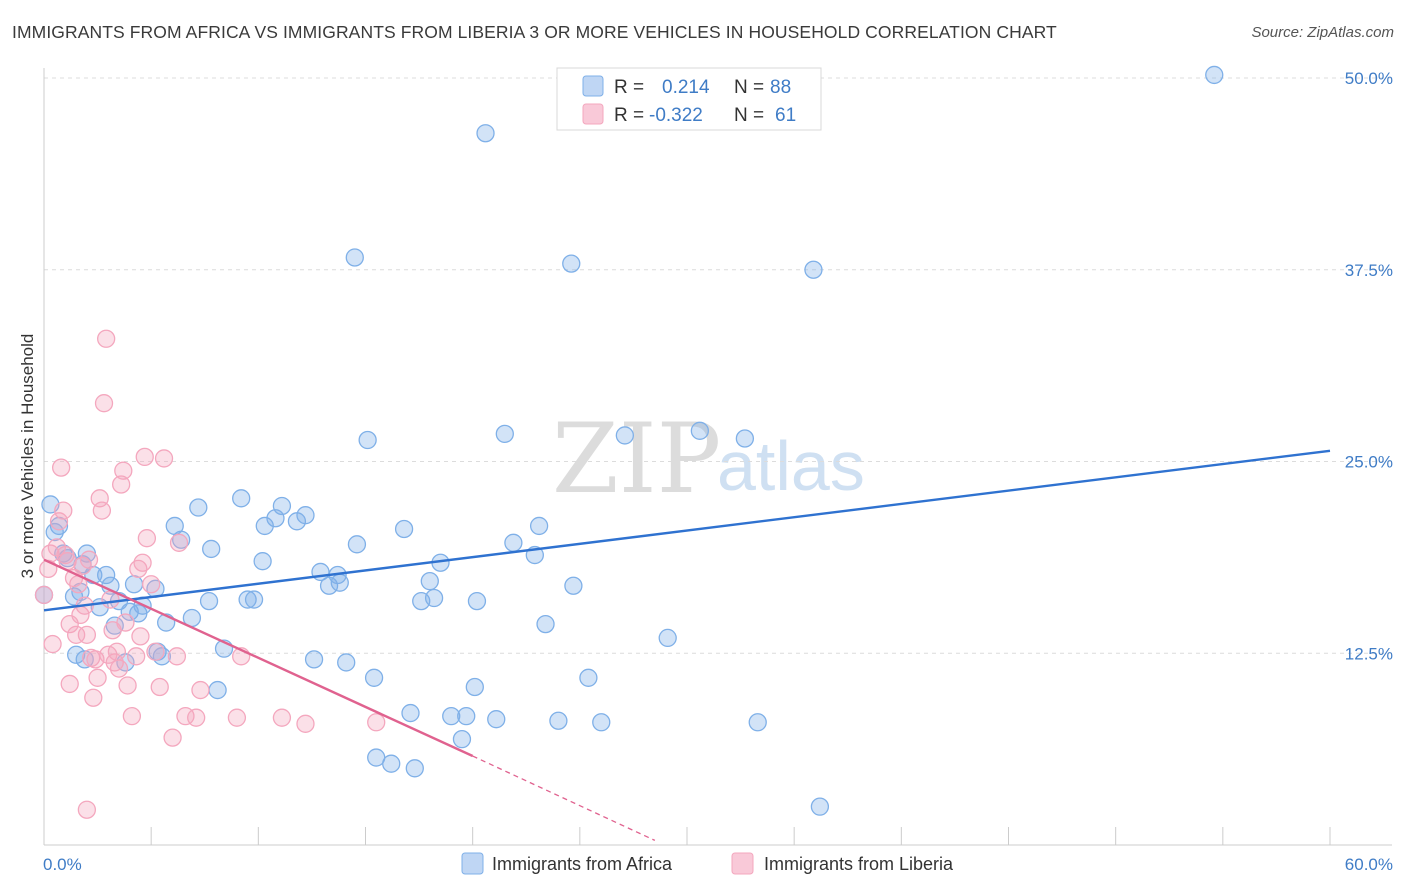  Describe the element at coordinates (1369, 653) in the screenshot. I see `y-tick-label: 12.5%` at that location.